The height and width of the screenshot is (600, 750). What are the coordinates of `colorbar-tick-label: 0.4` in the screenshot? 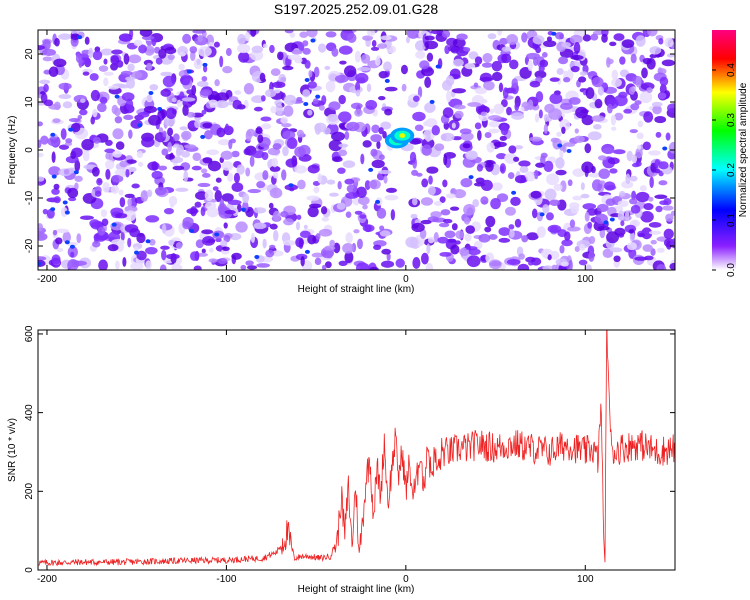 It's located at (731, 70).